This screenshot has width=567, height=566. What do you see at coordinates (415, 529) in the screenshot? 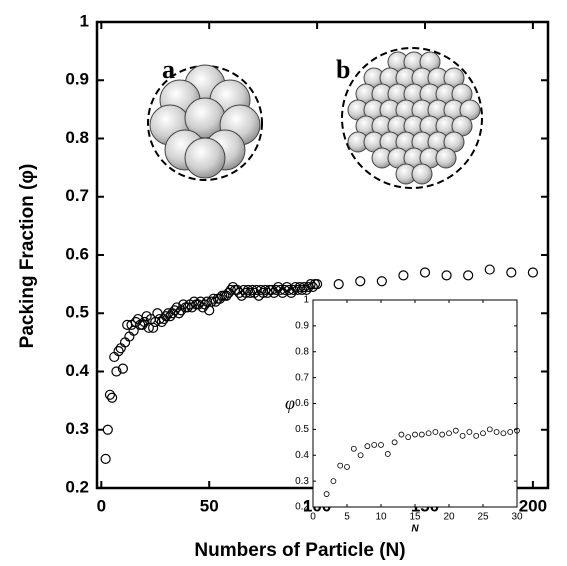
I see `inset-x-label: N` at bounding box center [415, 529].